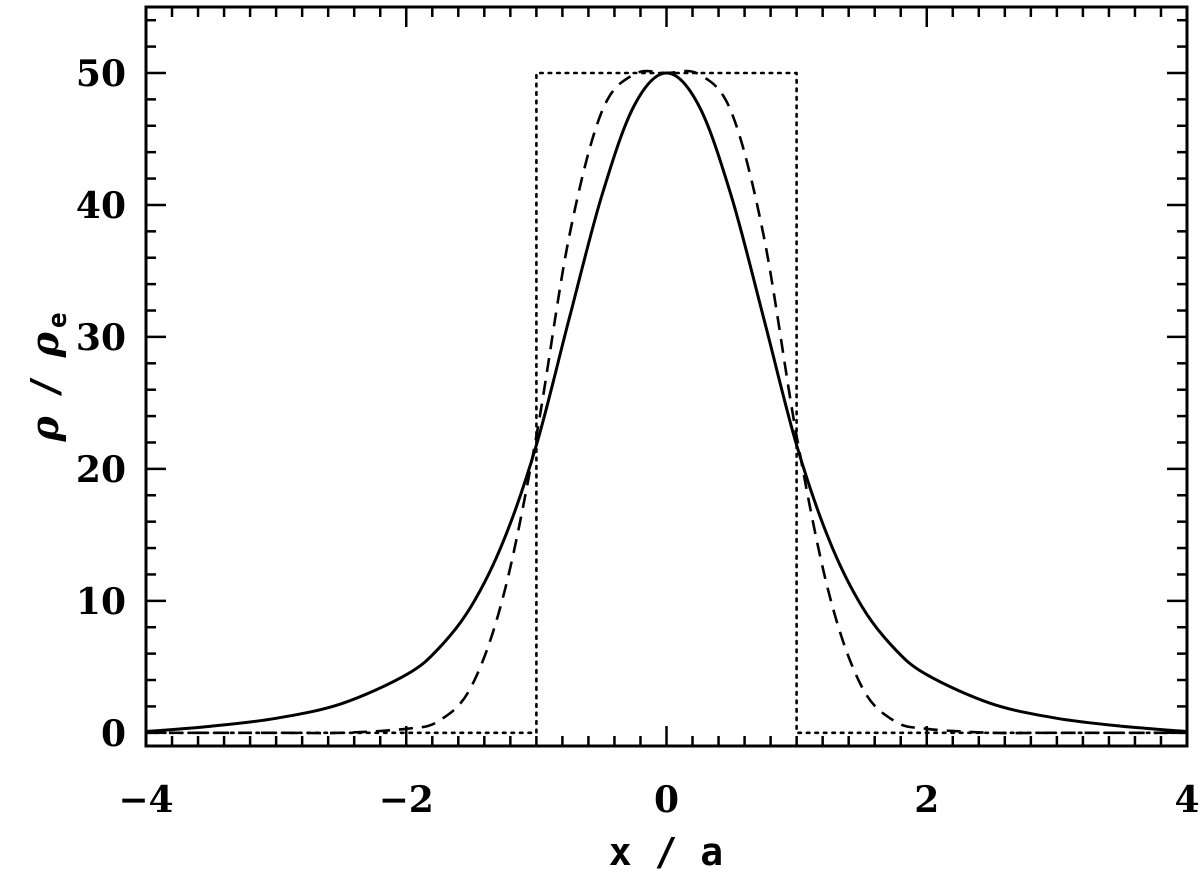 This screenshot has height=876, width=1200. What do you see at coordinates (1186, 800) in the screenshot?
I see `x-tick-label: 4` at bounding box center [1186, 800].